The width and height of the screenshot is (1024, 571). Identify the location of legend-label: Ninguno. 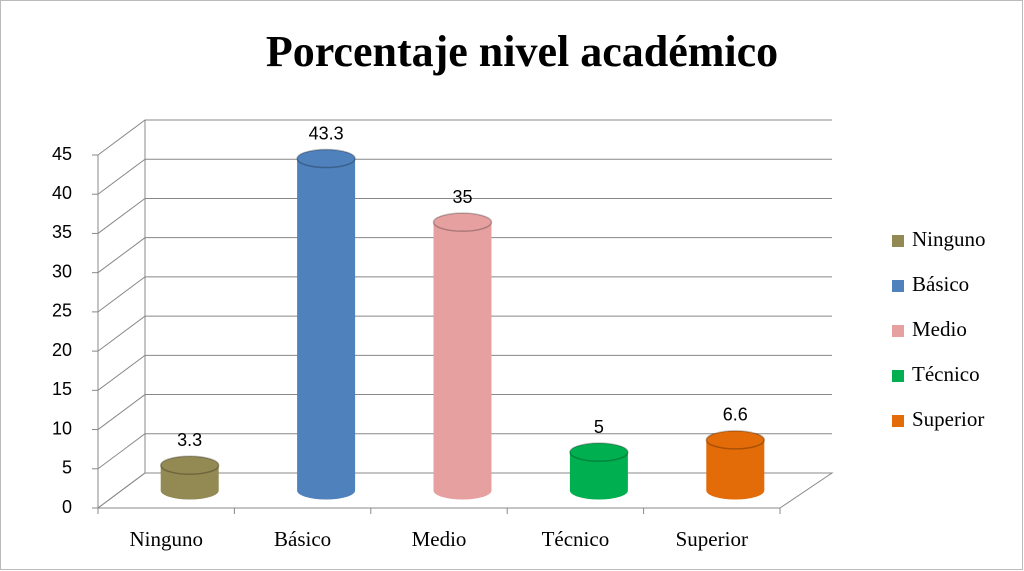
(949, 239).